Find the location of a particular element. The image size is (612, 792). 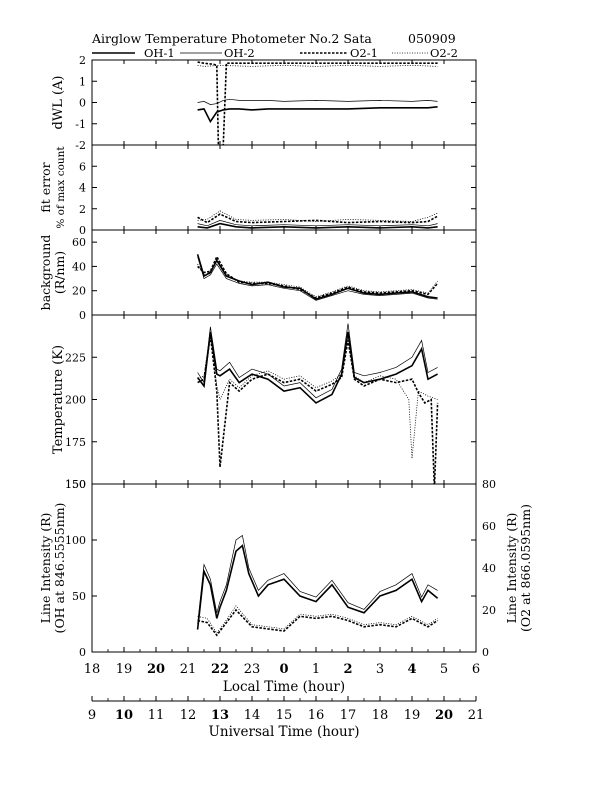

figure-date: 050909 is located at coordinates (432, 38).